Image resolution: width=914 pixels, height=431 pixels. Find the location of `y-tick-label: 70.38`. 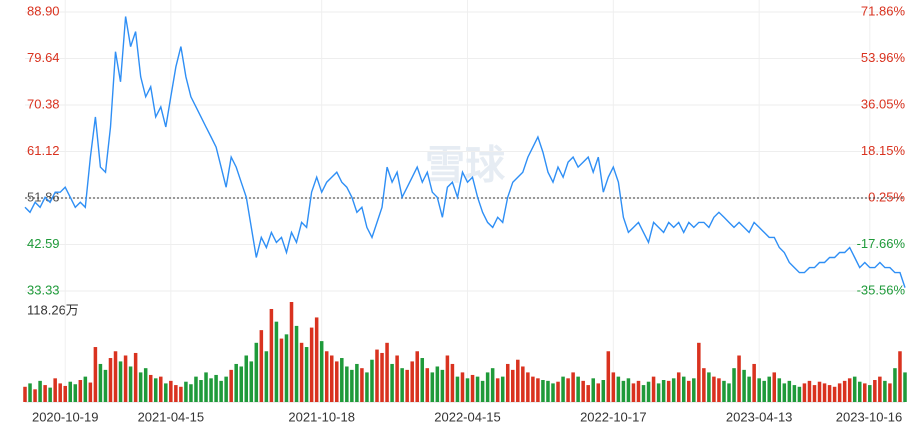

y-tick-label: 70.38 is located at coordinates (43, 103).